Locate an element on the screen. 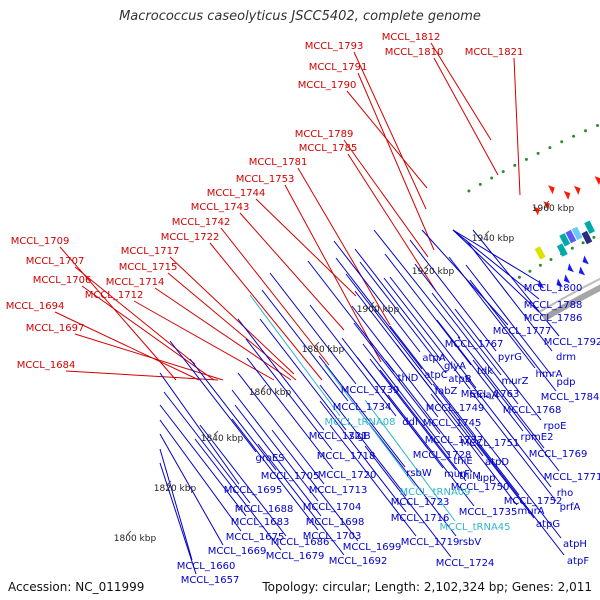 The width and height of the screenshot is (600, 600). kbp-tick-label: 1820 kbp is located at coordinates (175, 489).